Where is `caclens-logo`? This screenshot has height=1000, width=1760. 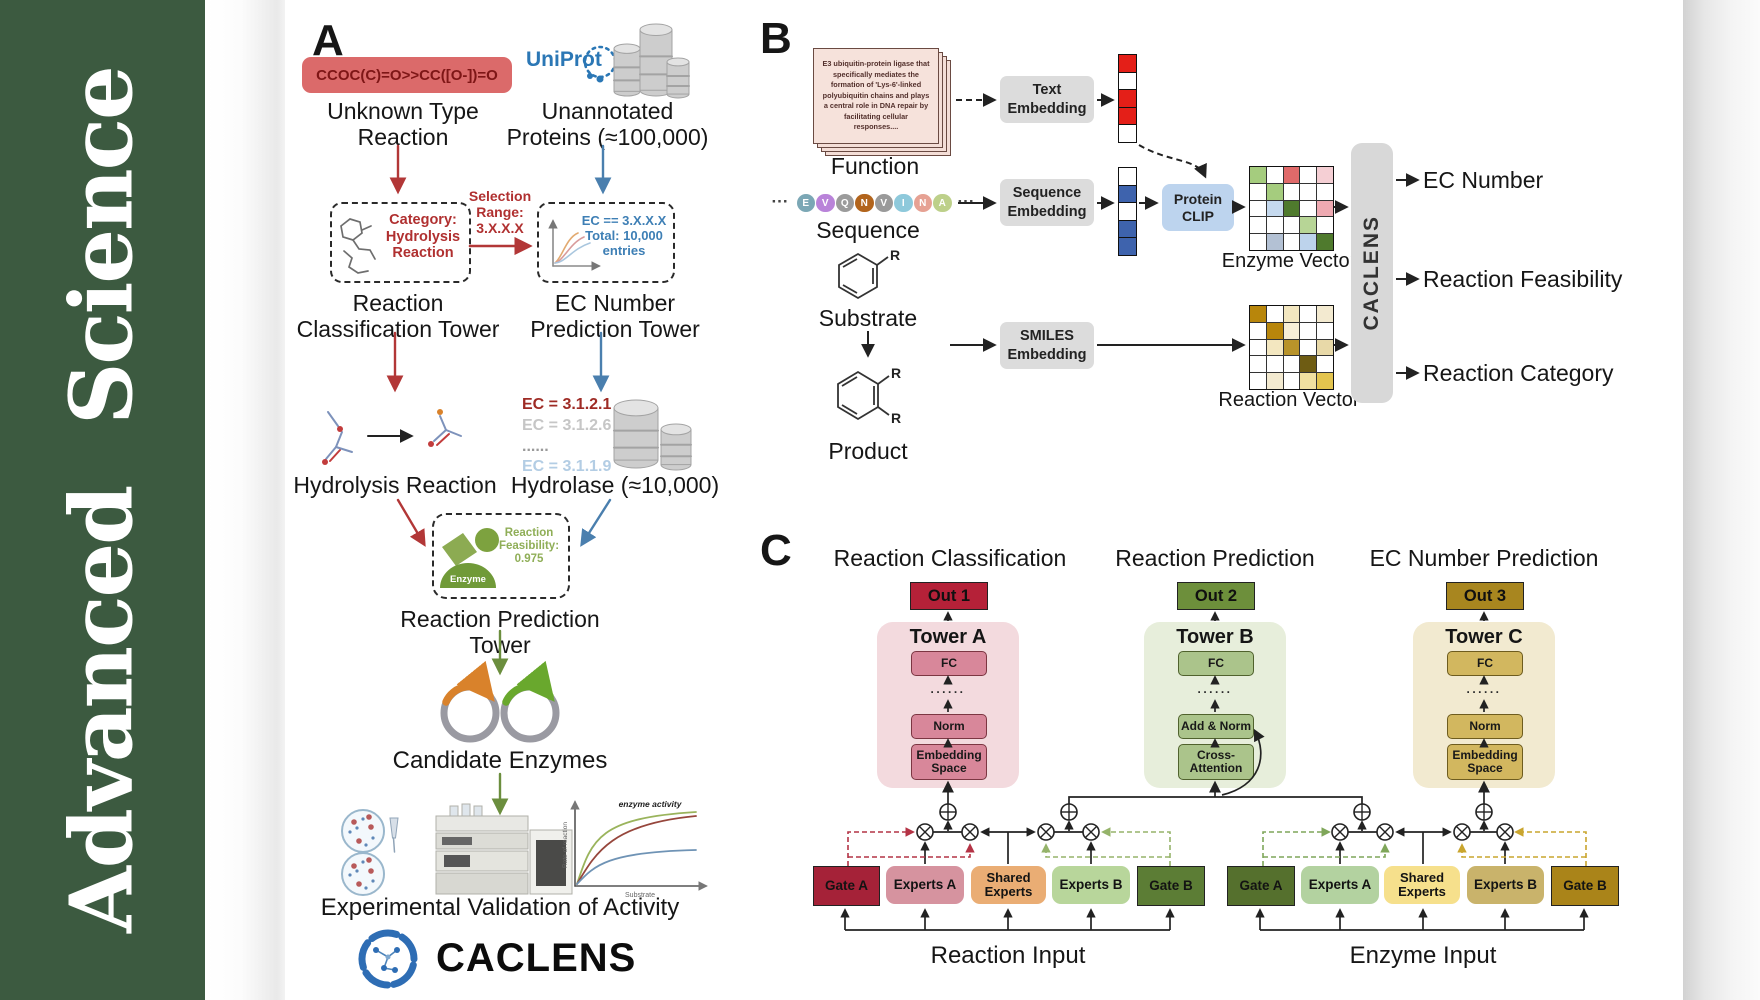 caclens-logo is located at coordinates (388, 959).